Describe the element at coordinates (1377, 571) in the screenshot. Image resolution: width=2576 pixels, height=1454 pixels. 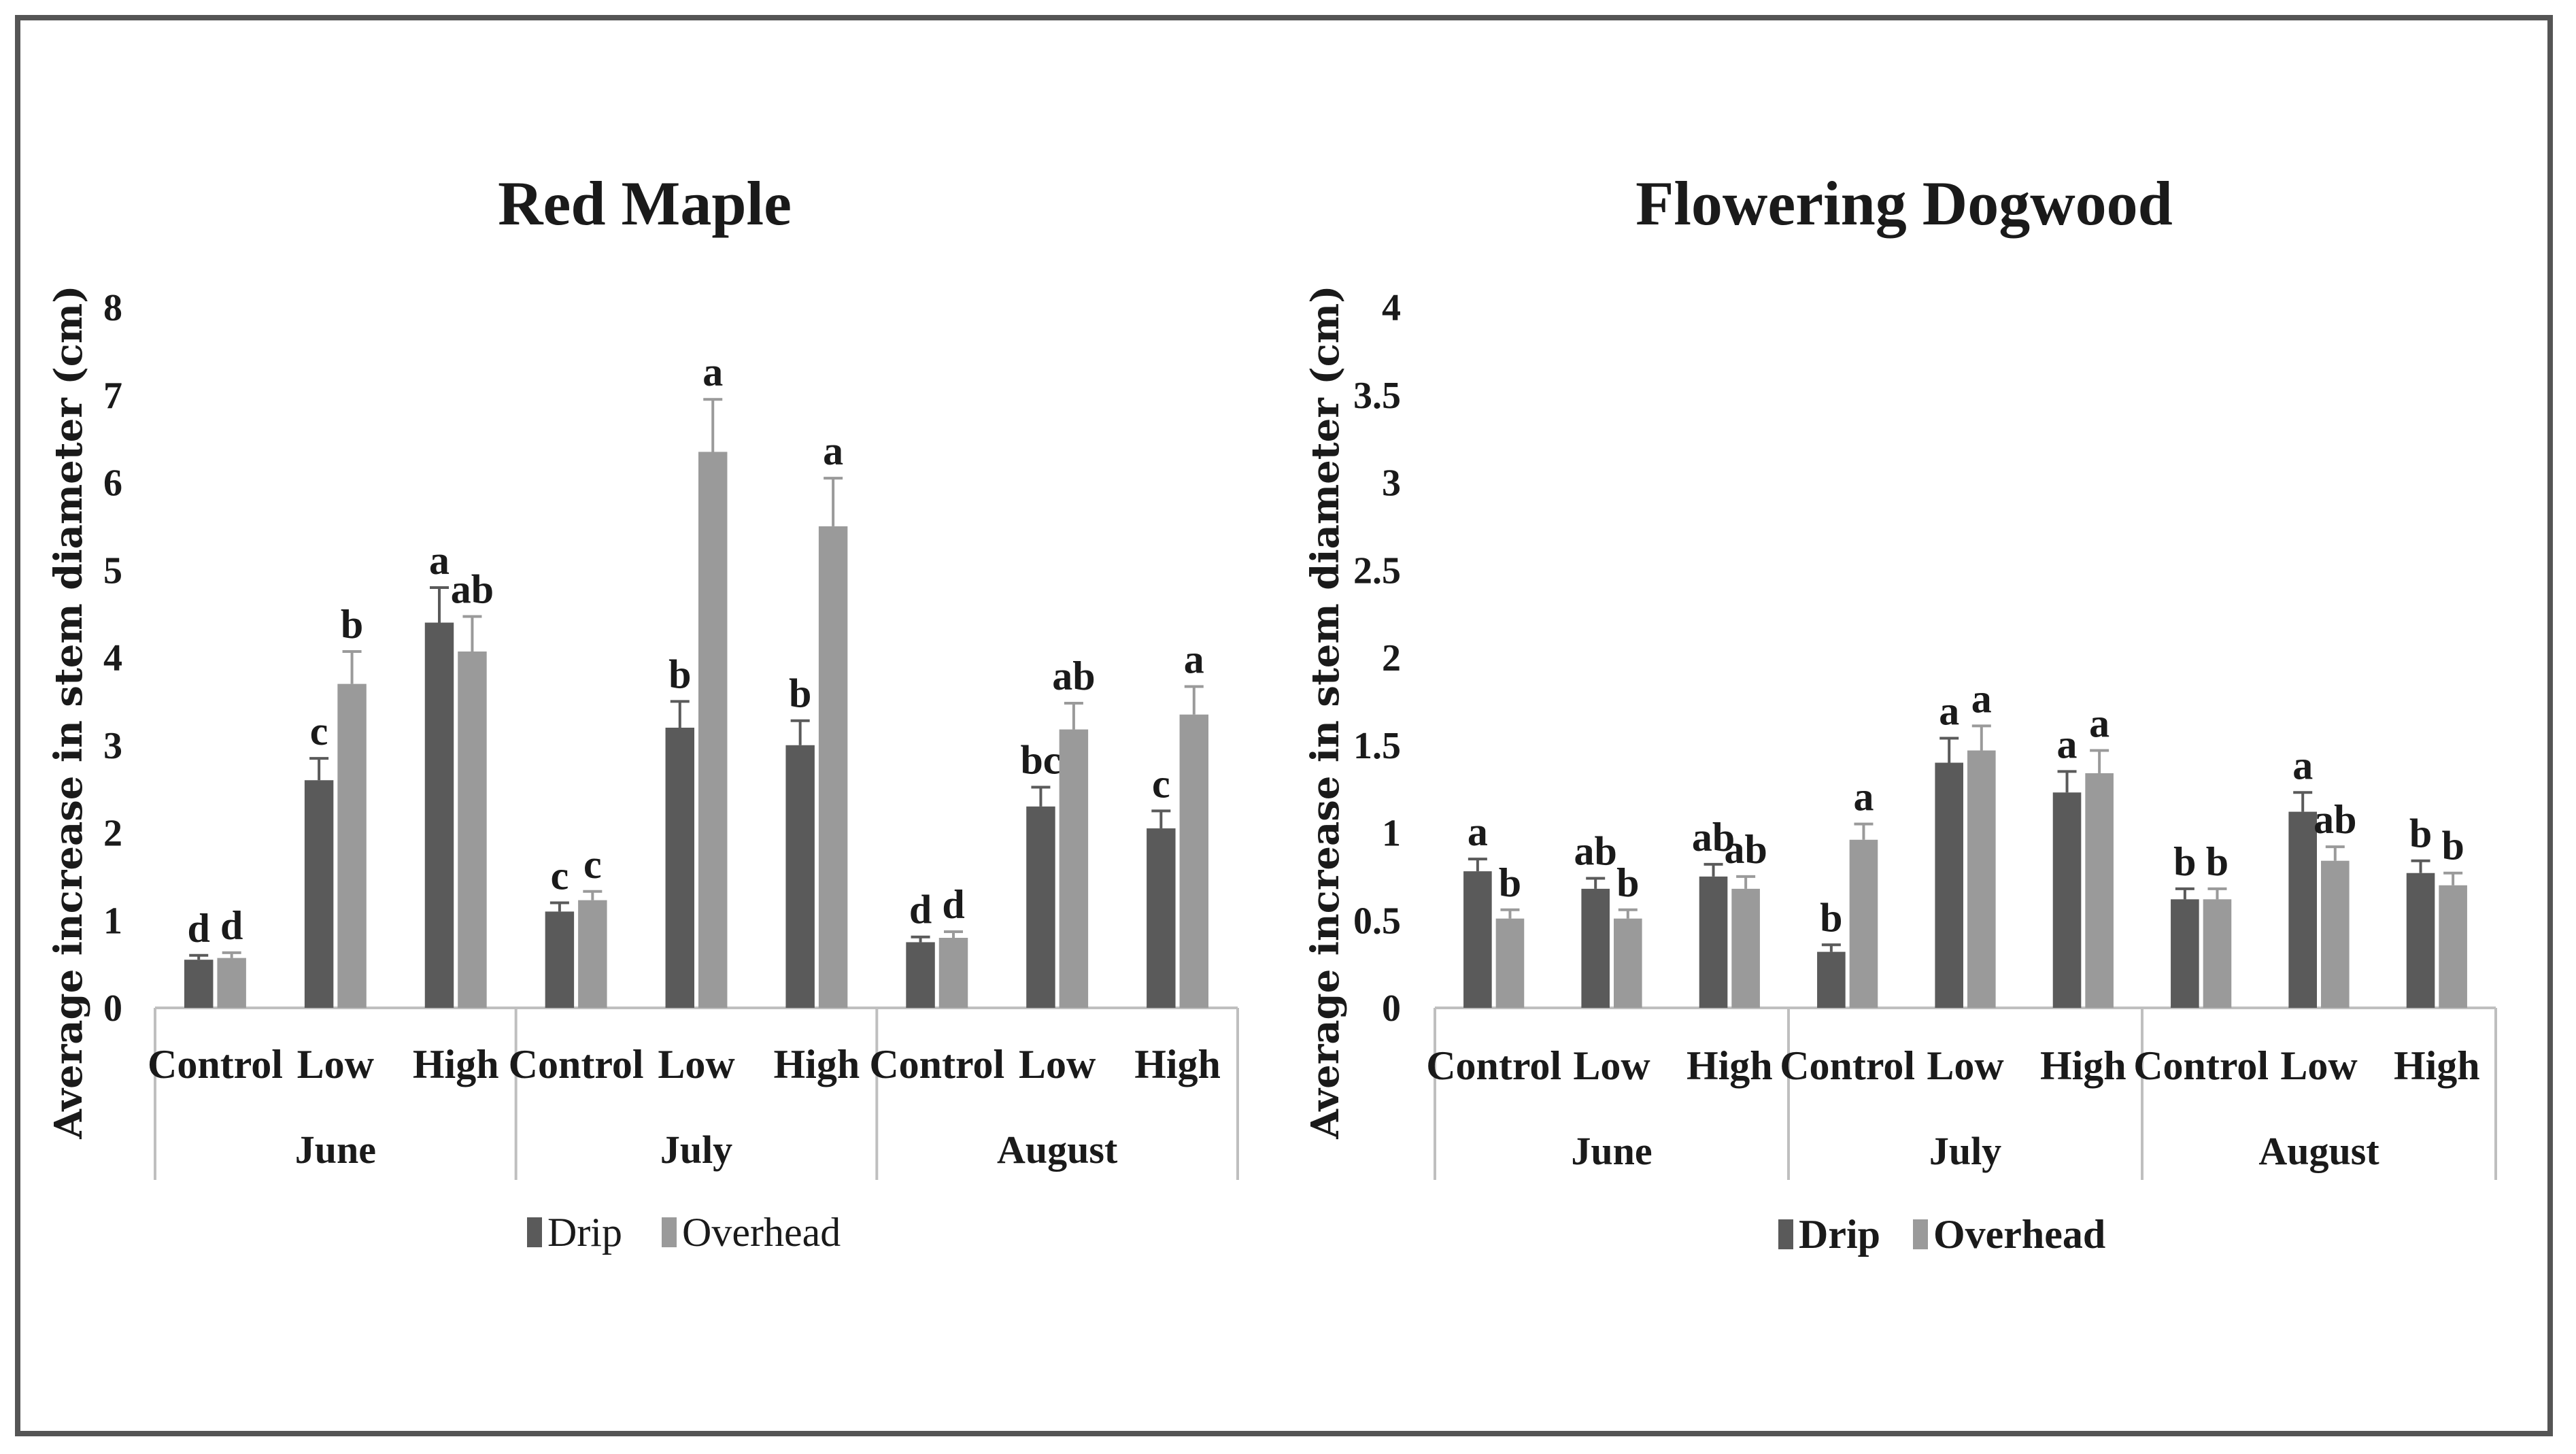
I see `y-tick-label: 2.5` at that location.